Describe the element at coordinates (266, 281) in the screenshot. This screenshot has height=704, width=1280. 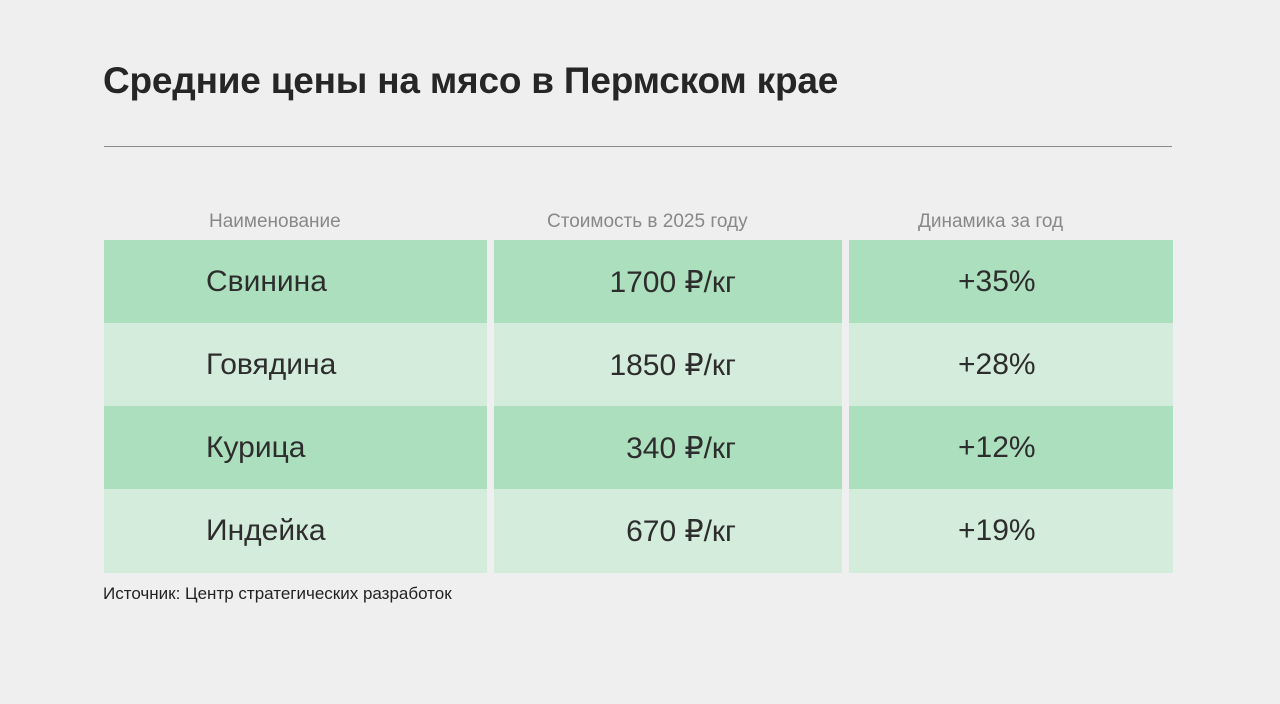
I see `row-name-label: Свинина` at that location.